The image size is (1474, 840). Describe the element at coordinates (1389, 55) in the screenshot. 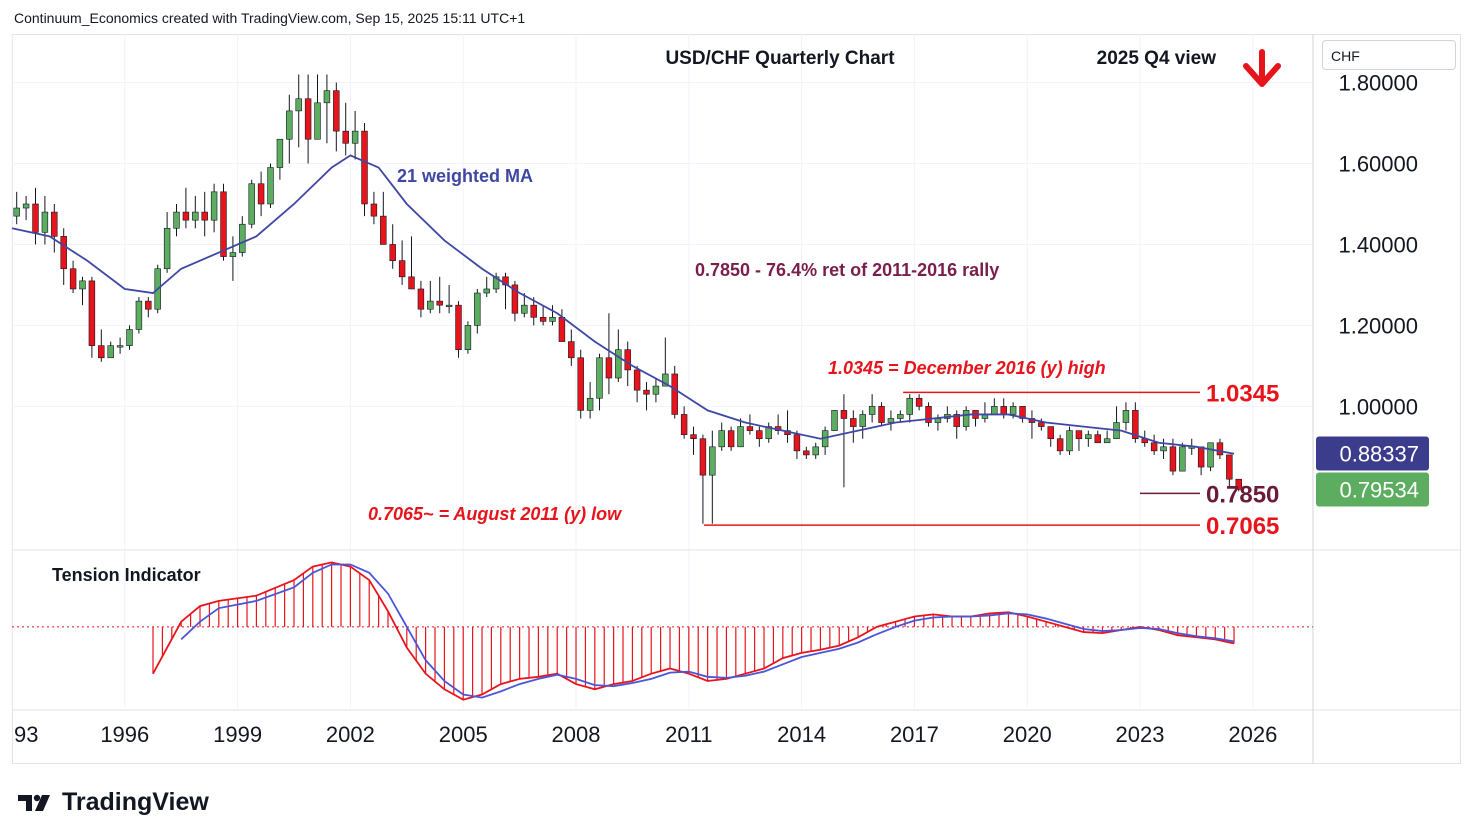

I see `currency-selector: CHF` at that location.